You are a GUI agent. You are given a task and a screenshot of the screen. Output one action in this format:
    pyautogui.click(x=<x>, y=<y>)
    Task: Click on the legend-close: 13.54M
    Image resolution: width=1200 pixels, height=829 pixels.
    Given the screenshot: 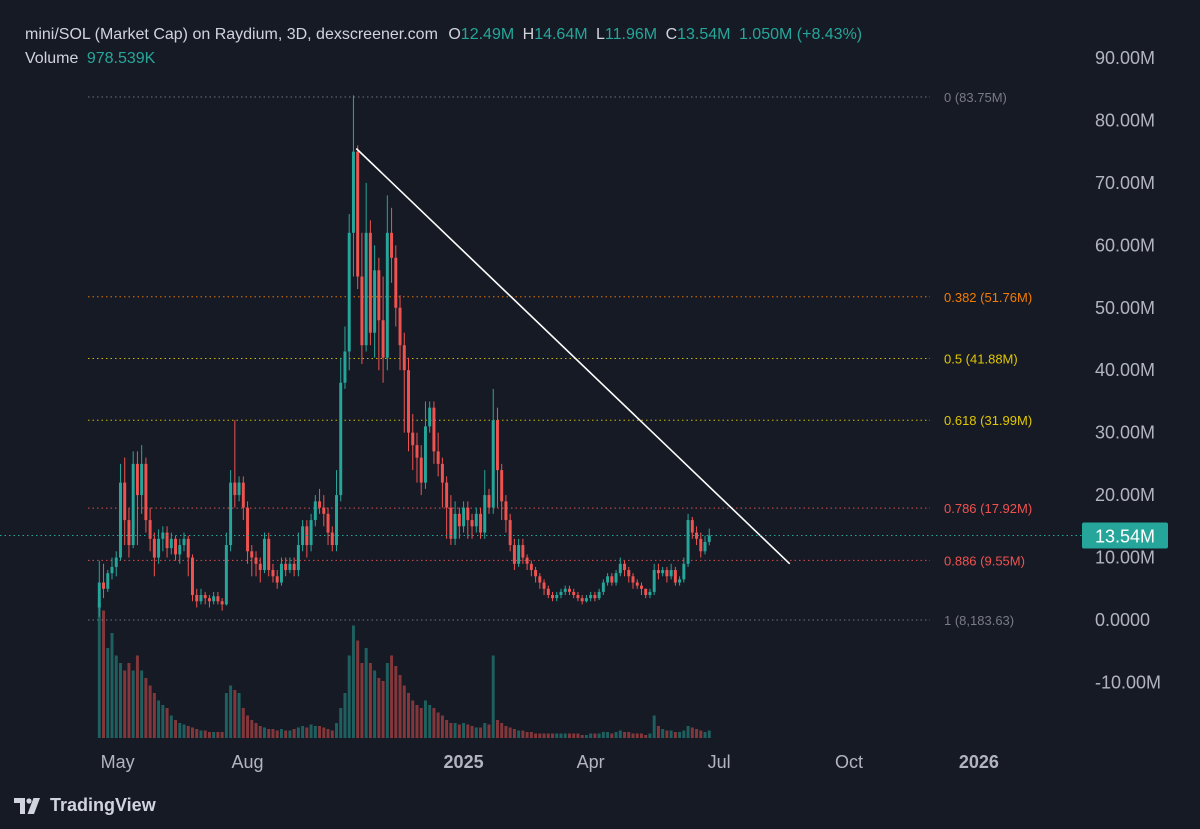 What is the action you would take?
    pyautogui.click(x=704, y=34)
    